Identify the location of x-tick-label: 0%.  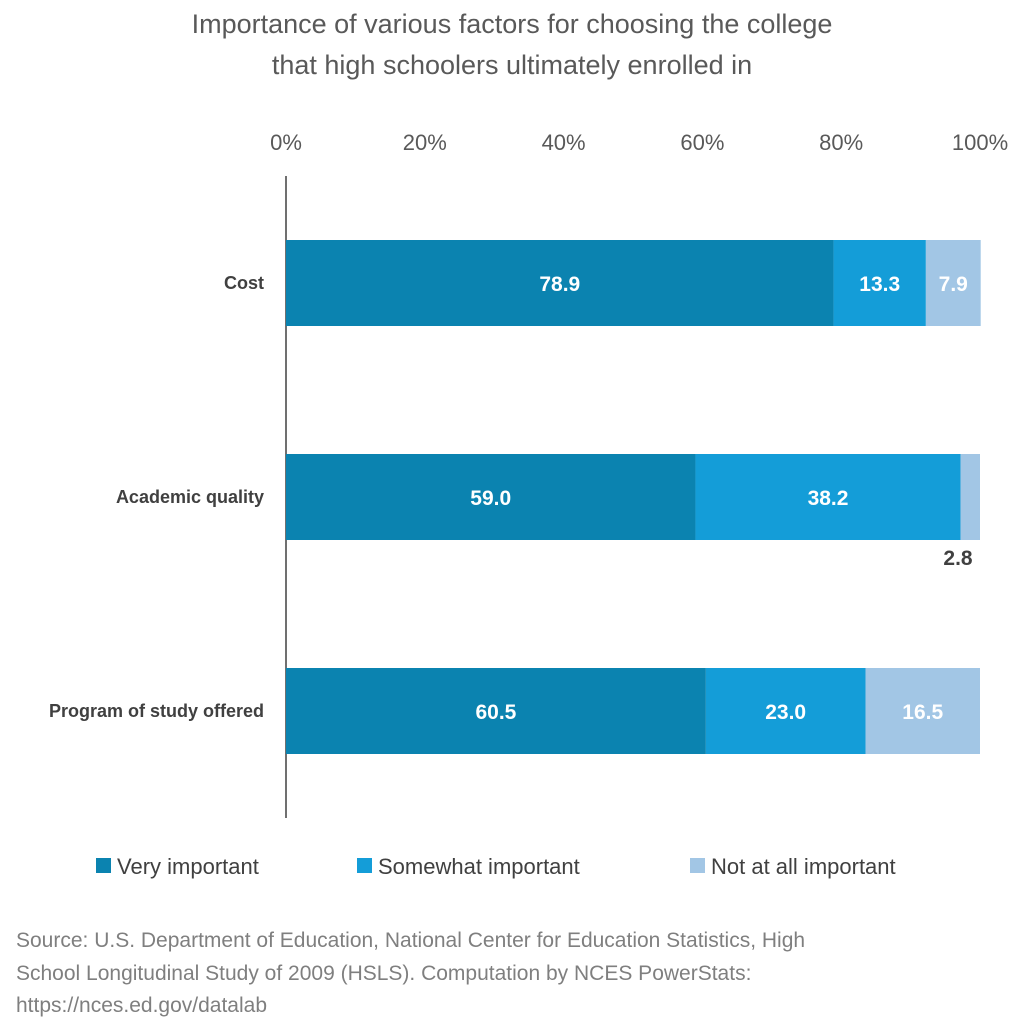
(286, 142).